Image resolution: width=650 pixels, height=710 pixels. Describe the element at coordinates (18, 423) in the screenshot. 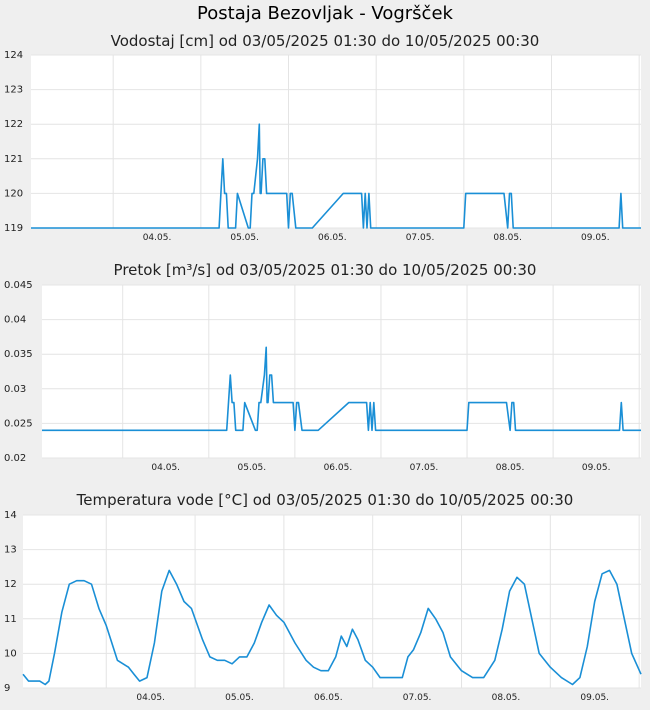

I see `y-tick-label: 0.025` at that location.